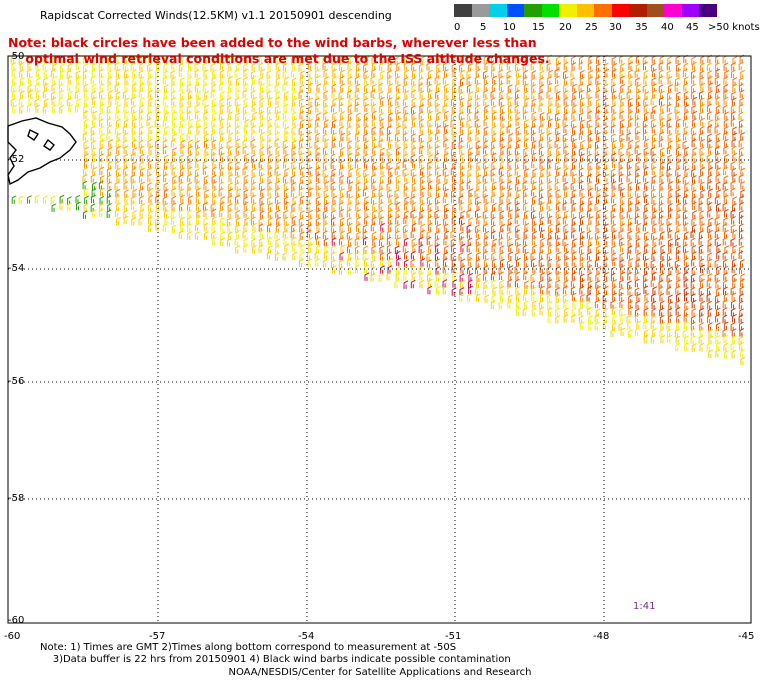  What do you see at coordinates (746, 27) in the screenshot?
I see `legend-unit: knots` at bounding box center [746, 27].